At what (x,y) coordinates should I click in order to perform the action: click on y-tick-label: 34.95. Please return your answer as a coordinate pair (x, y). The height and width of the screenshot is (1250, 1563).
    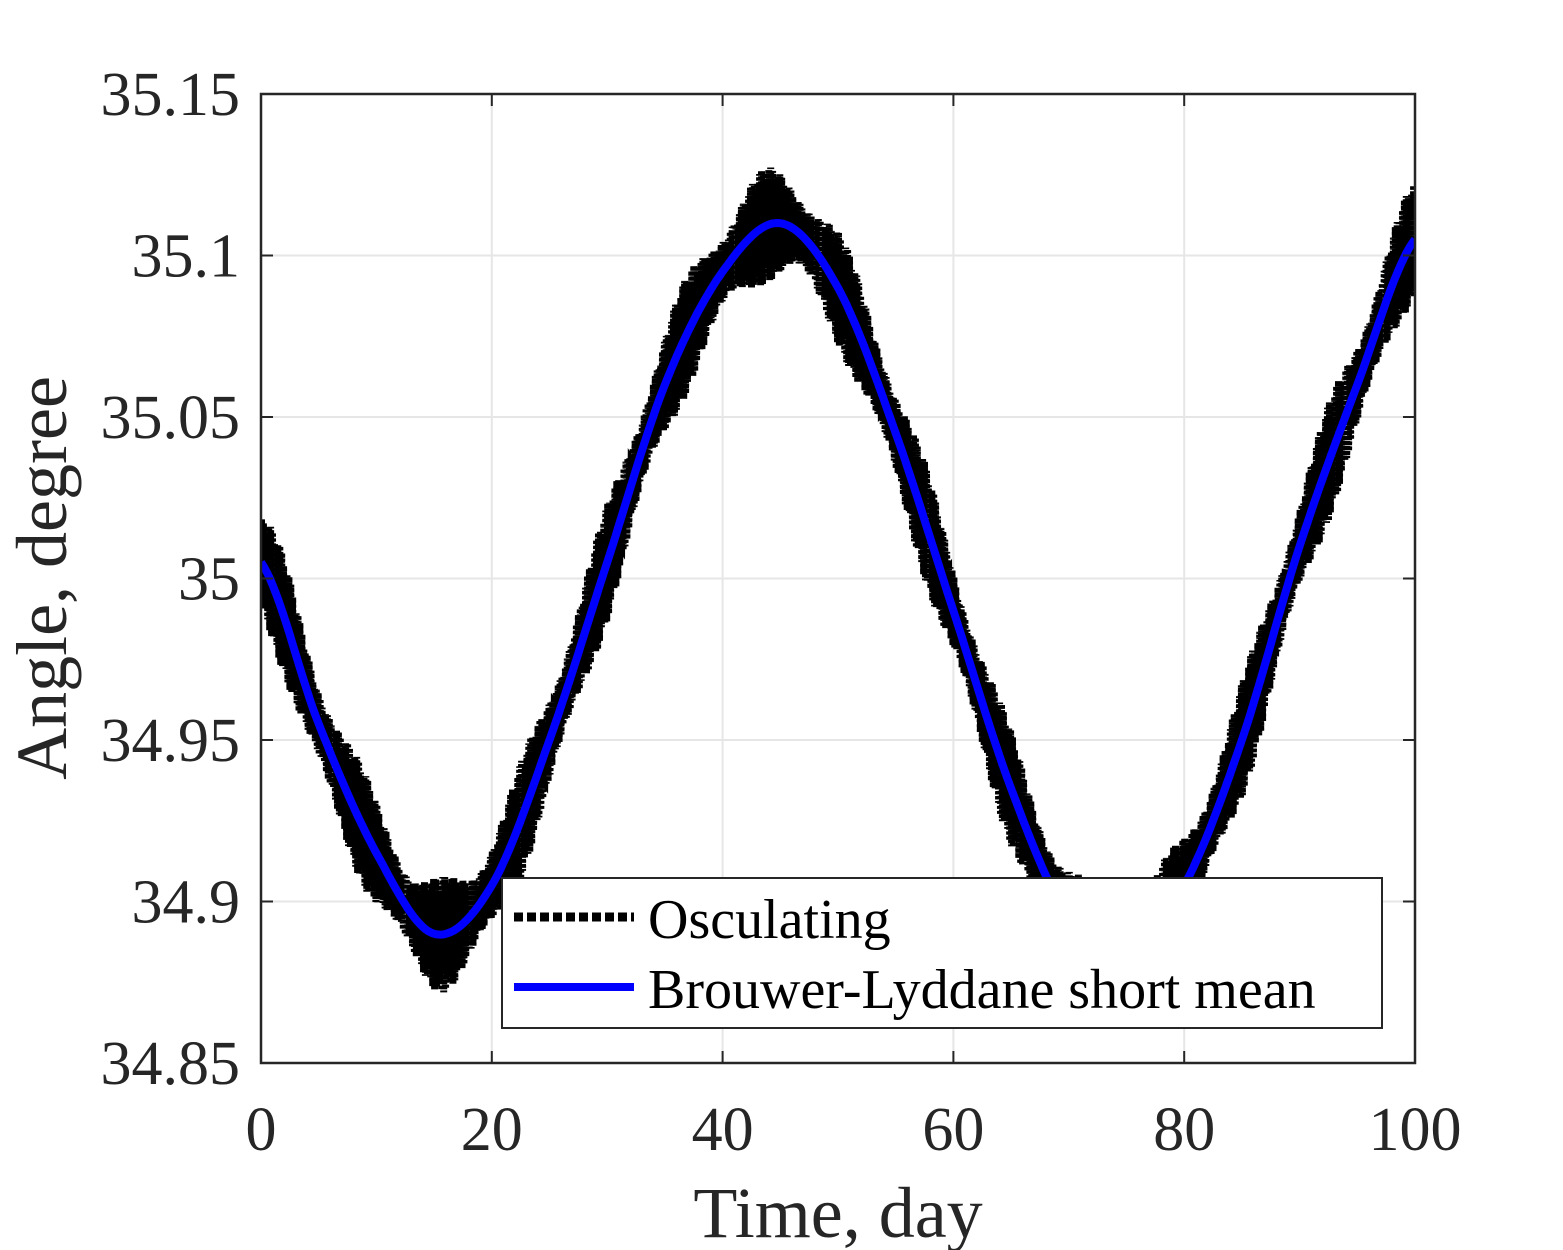
    Looking at the image, I should click on (171, 741).